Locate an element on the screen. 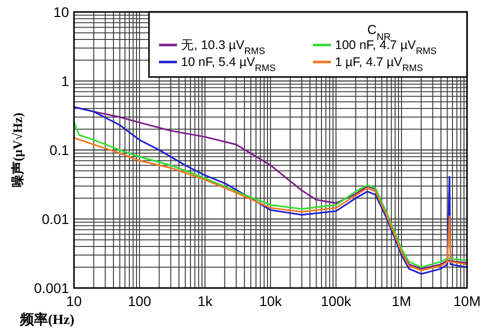 This screenshot has height=330, width=491. x-tick-label: 10k is located at coordinates (271, 301).